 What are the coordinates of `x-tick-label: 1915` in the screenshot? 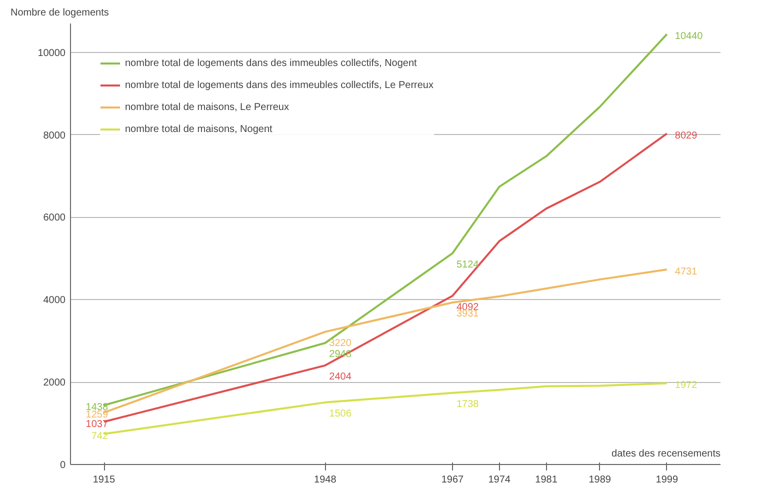 It's located at (104, 480).